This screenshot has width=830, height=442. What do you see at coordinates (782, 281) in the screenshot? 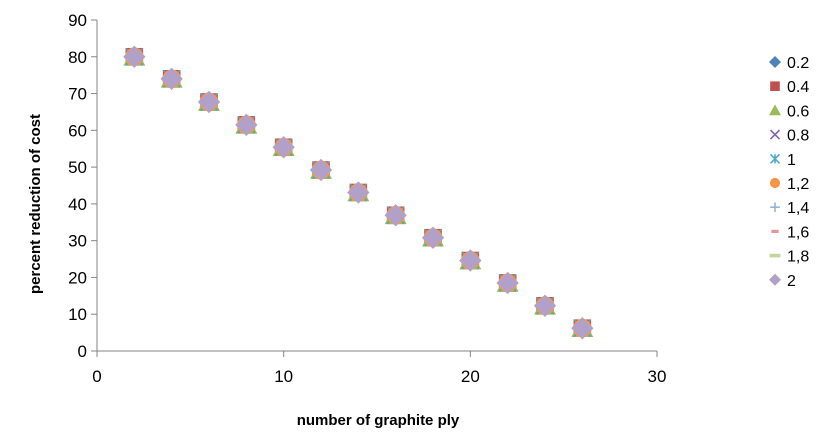
I see `legend-item: 2` at bounding box center [782, 281].